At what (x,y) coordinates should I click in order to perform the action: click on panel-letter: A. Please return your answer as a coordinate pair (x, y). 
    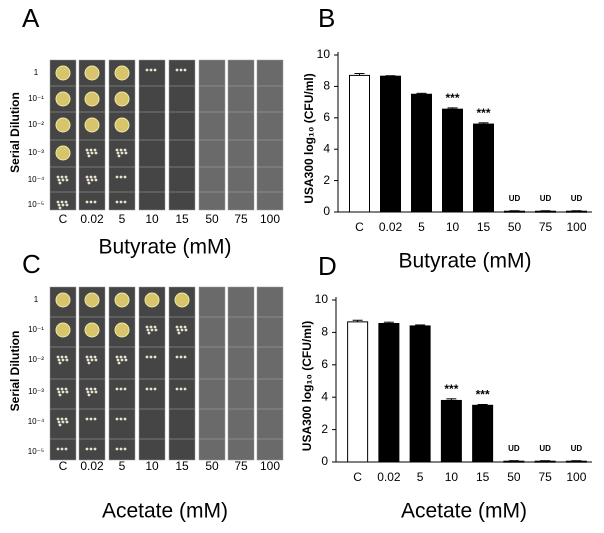
    Looking at the image, I should click on (31, 18).